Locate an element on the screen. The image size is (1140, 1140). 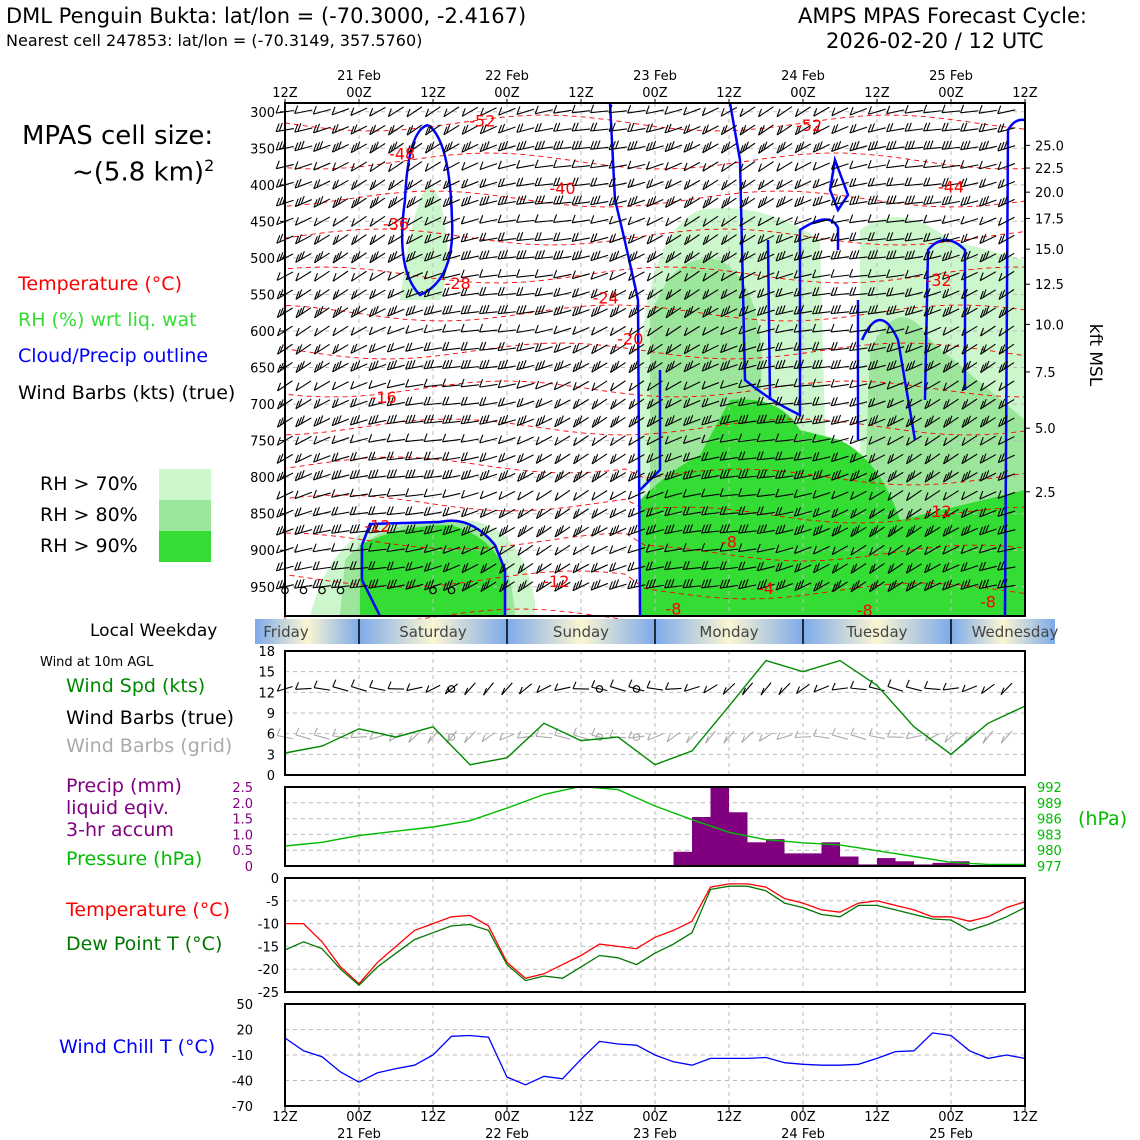
precip-ytick-4: 2.0 is located at coordinates (242, 804).